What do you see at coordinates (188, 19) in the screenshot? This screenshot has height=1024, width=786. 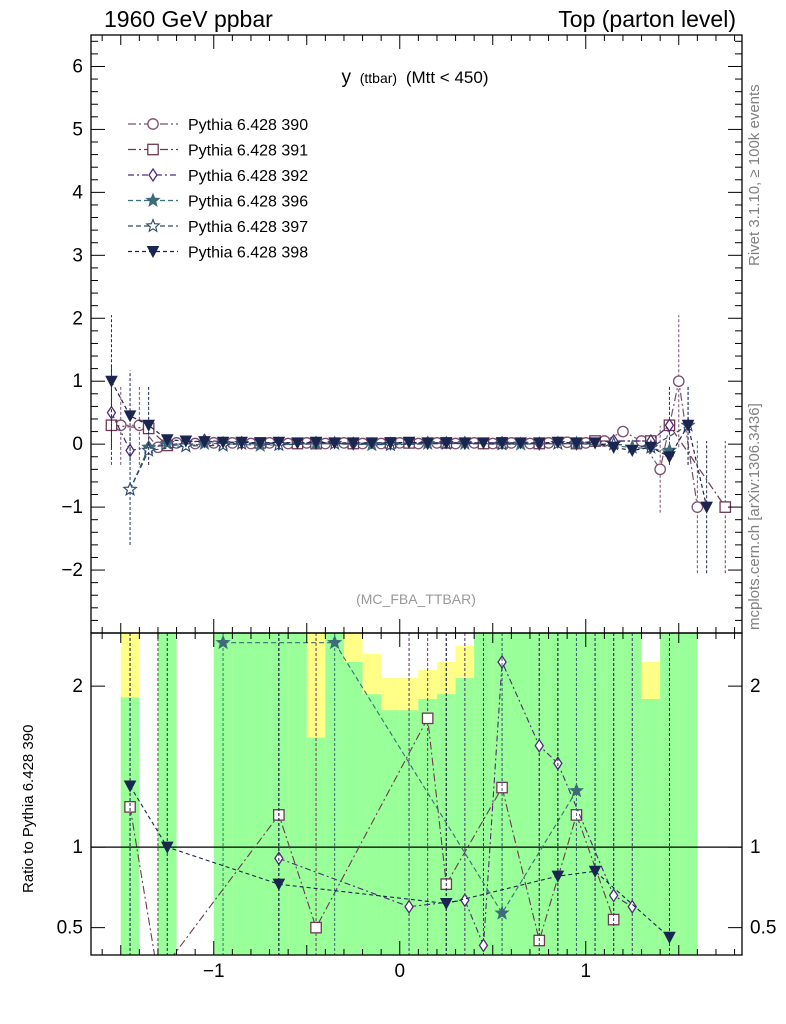 I see `header-left: 1960 GeV ppbar` at bounding box center [188, 19].